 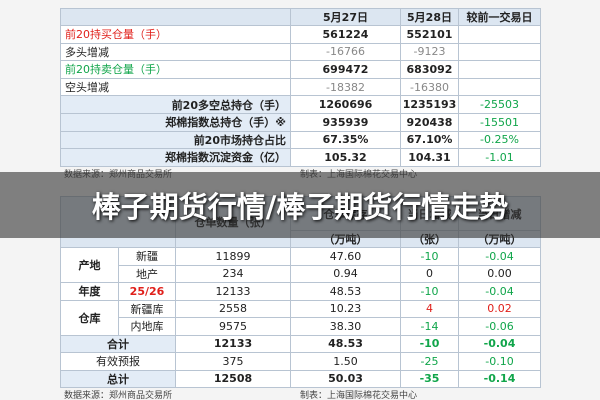 I want to click on row-label: 新疆库, so click(x=147, y=308).